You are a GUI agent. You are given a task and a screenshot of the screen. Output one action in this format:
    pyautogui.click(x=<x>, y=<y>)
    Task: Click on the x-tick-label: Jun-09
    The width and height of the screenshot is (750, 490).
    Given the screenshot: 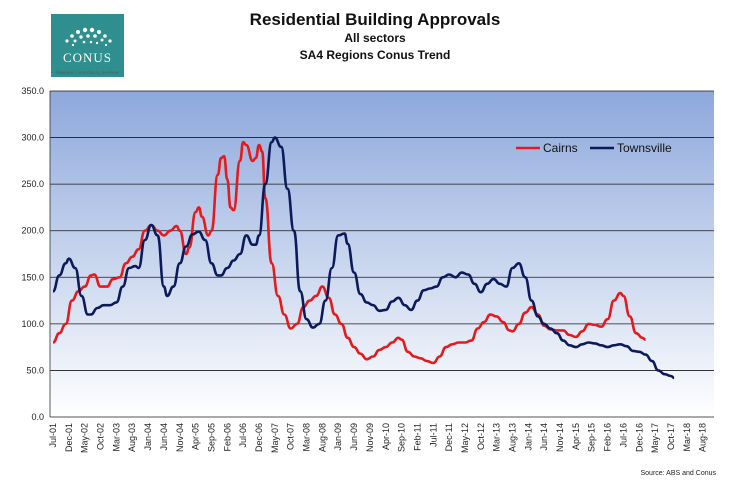 What is the action you would take?
    pyautogui.click(x=354, y=437)
    